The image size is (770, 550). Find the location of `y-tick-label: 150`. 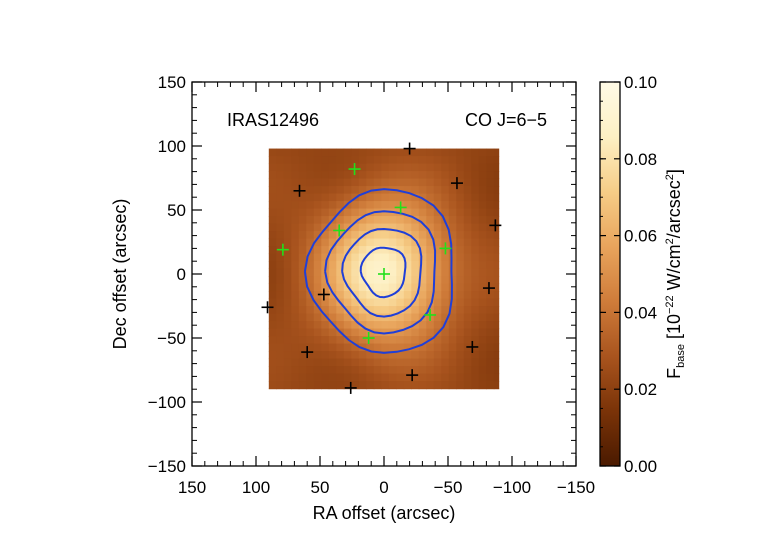

y-tick-label: 150 is located at coordinates (172, 82).